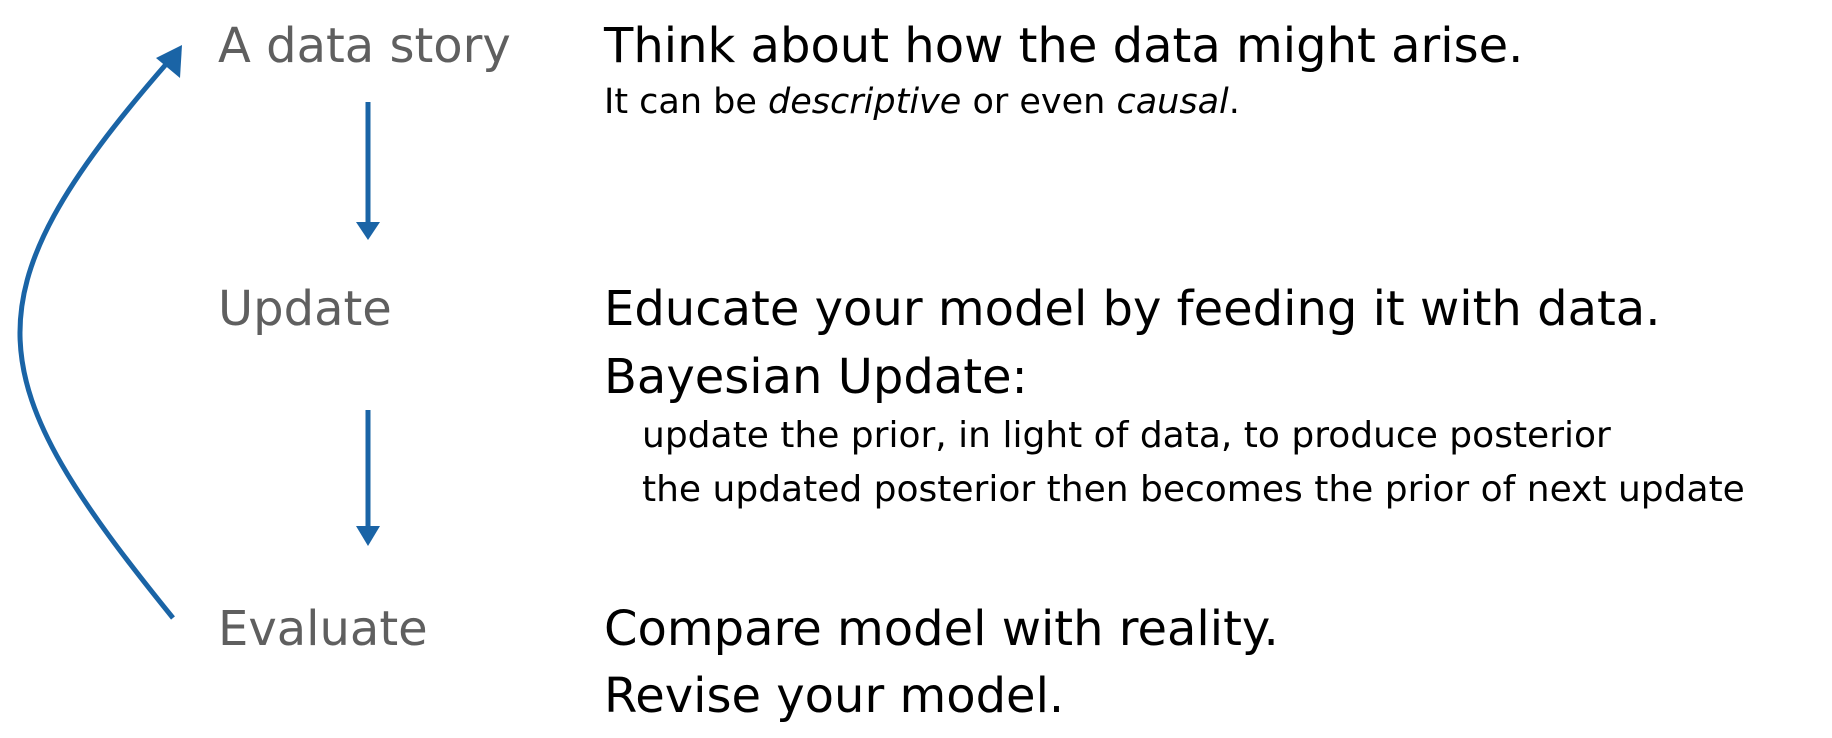 This screenshot has width=1832, height=738. What do you see at coordinates (686, 102) in the screenshot?
I see `subline-text: It can be` at bounding box center [686, 102].